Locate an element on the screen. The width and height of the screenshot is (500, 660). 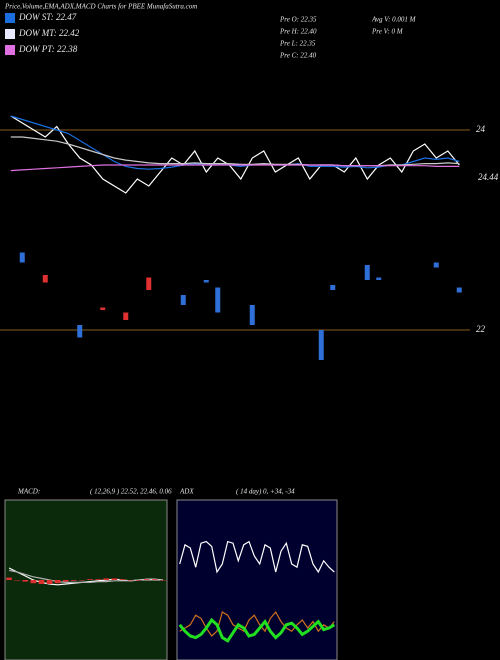
annotation: 24.44 is located at coordinates (488, 177).